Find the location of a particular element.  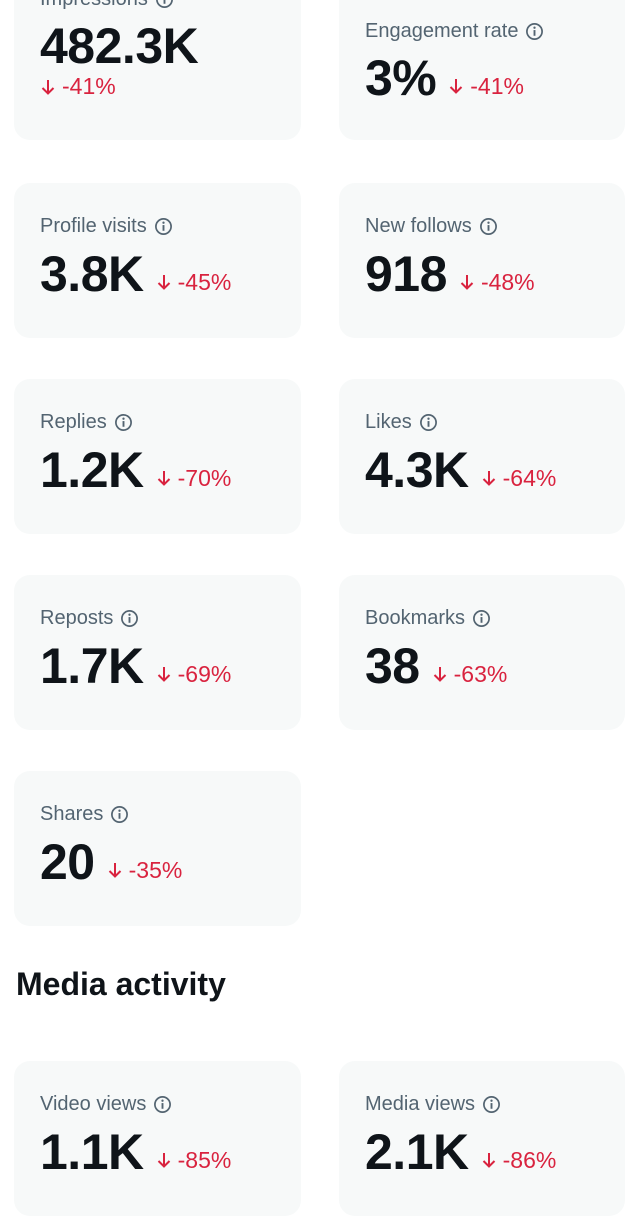

metric-card-replies: Replies 1.2K -70% is located at coordinates (157, 456).